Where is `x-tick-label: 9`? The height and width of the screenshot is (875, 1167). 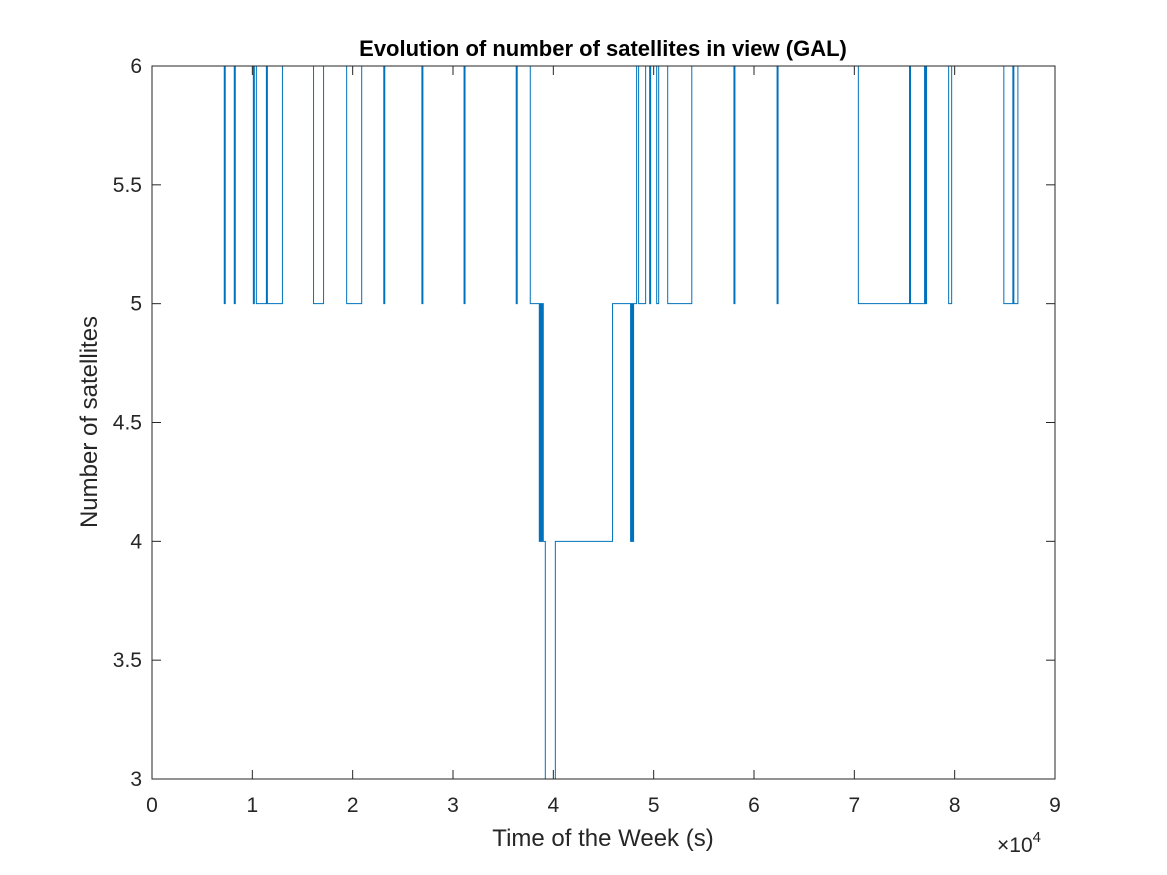 x-tick-label: 9 is located at coordinates (1055, 805).